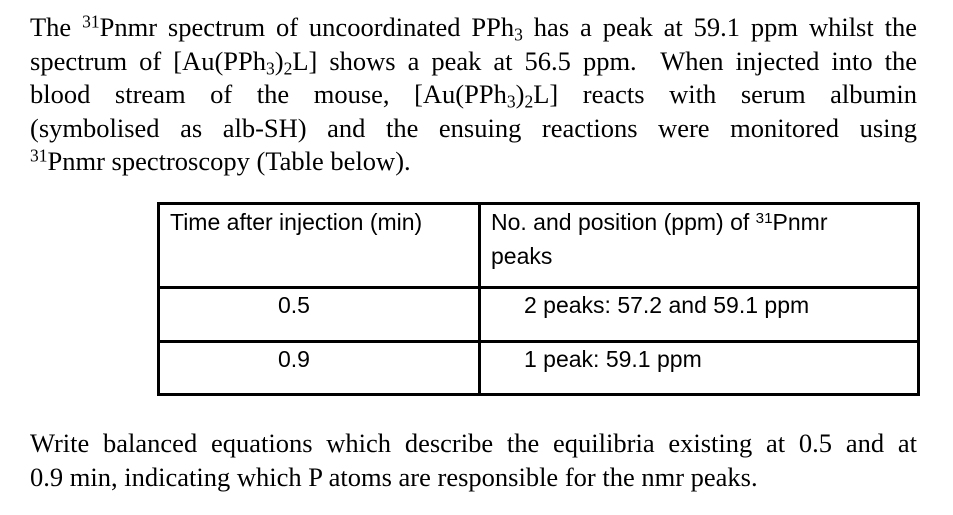 The height and width of the screenshot is (515, 953). What do you see at coordinates (268, 94) in the screenshot?
I see `text-segment: blood stream of the mouse, [Au(PPh` at bounding box center [268, 94].